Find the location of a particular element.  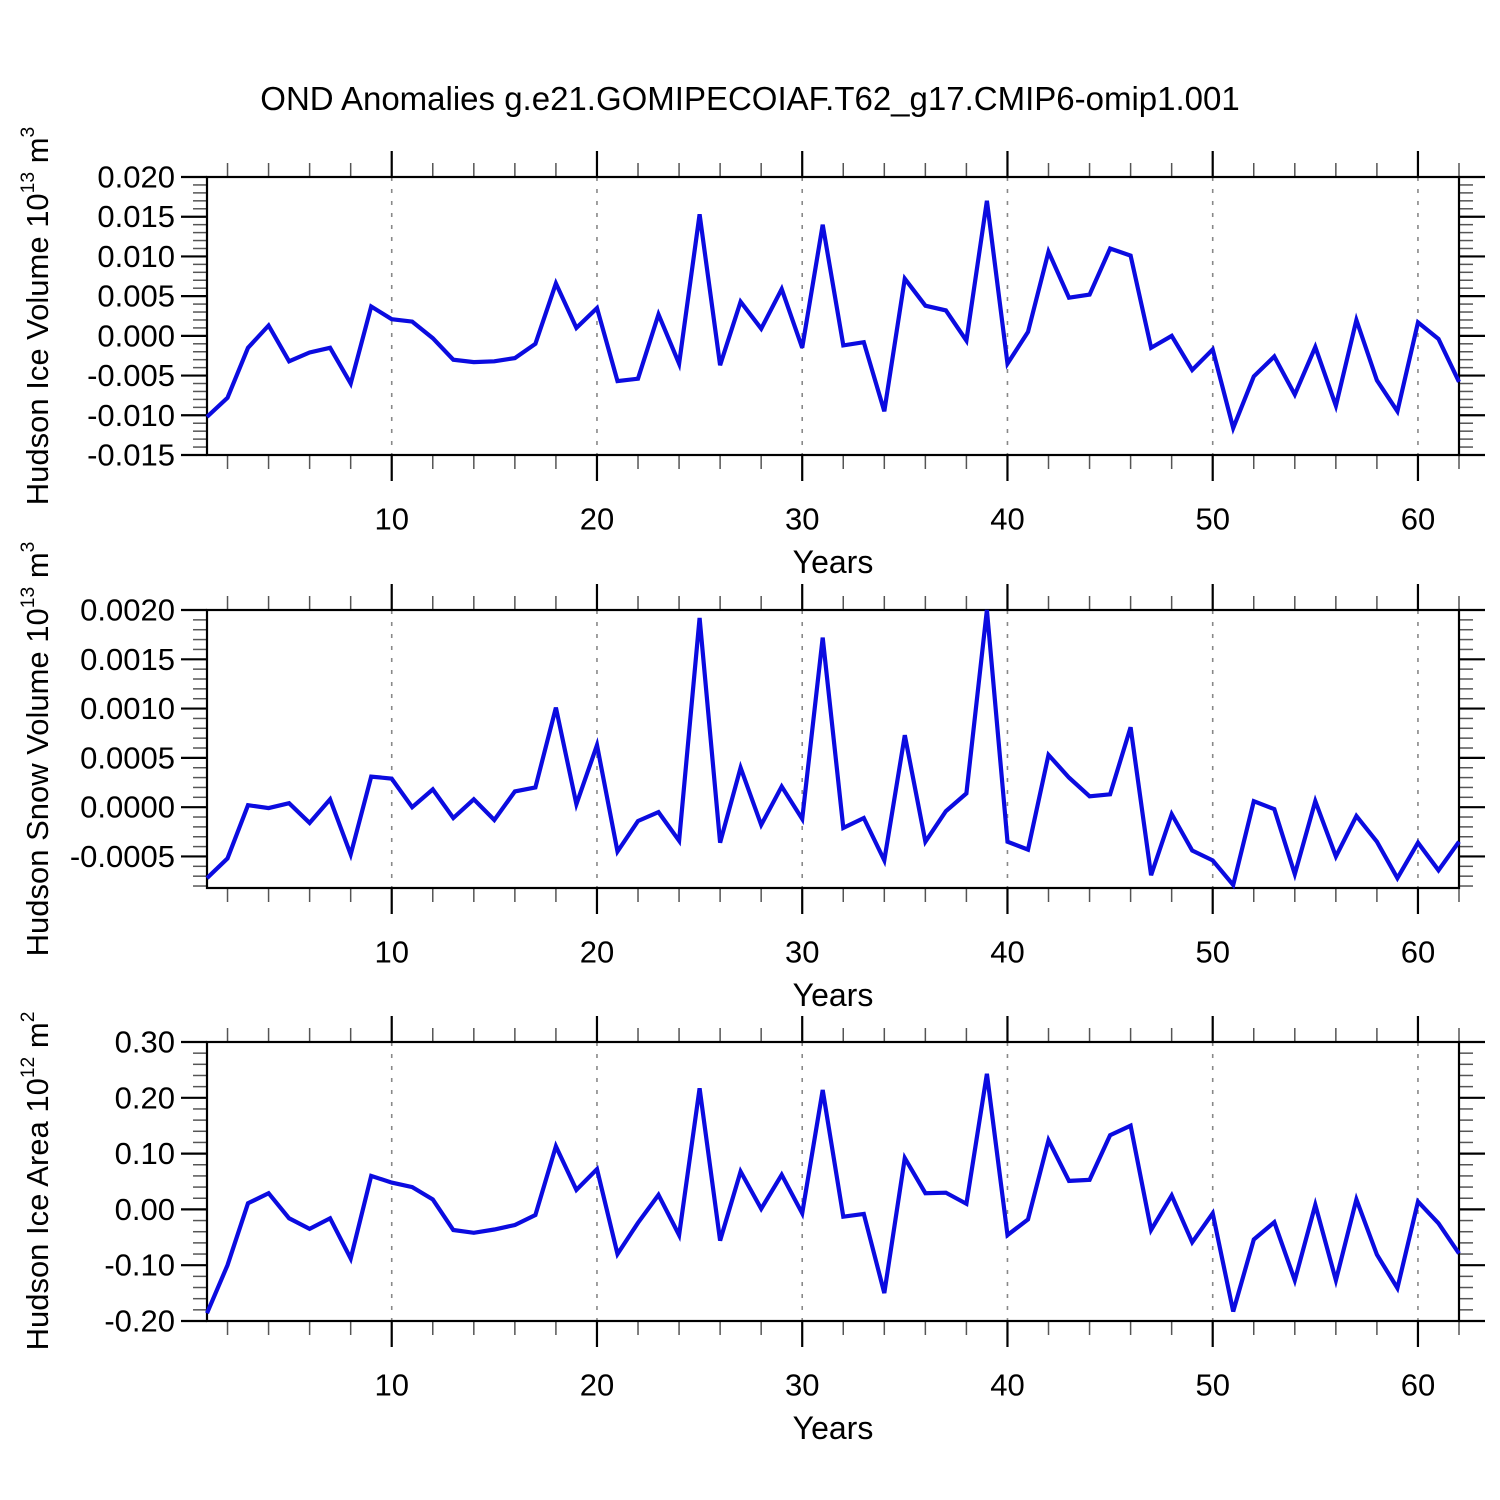

y-tick-label: -0.005 is located at coordinates (131, 375).